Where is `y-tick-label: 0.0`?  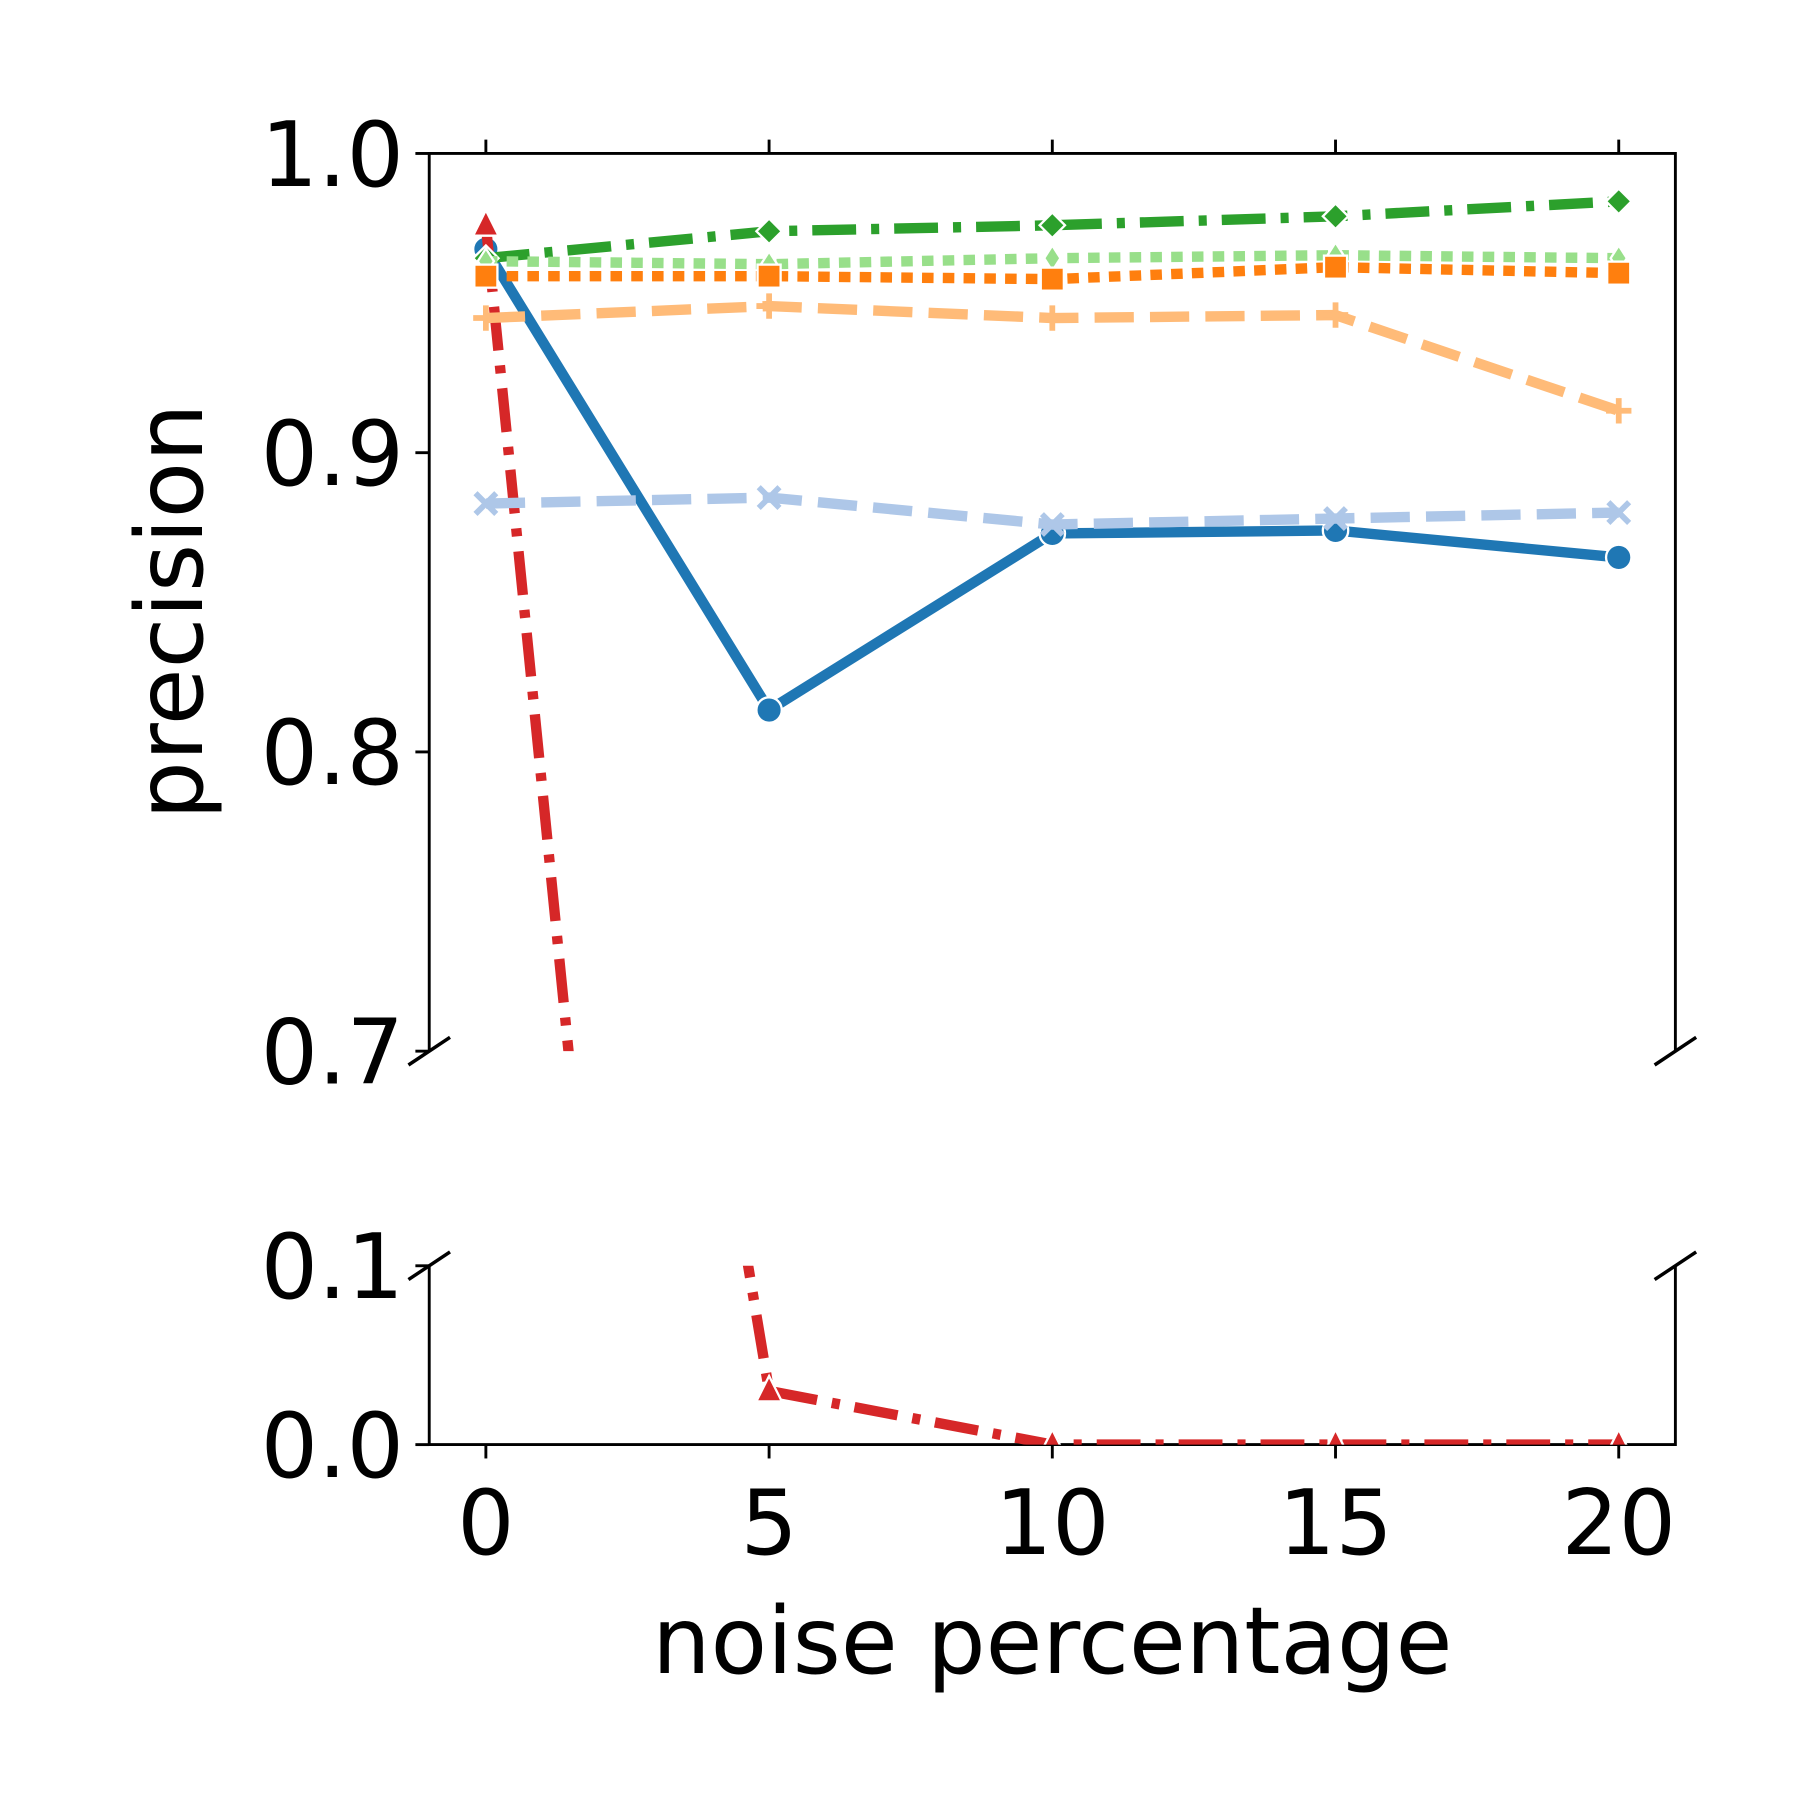 y-tick-label: 0.0 is located at coordinates (332, 1446).